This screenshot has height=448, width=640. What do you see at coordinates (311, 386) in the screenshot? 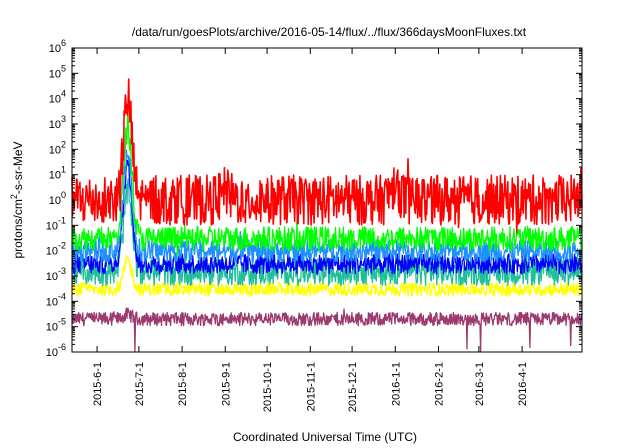
I see `x-tick-label: 2015-11-1` at bounding box center [311, 386].